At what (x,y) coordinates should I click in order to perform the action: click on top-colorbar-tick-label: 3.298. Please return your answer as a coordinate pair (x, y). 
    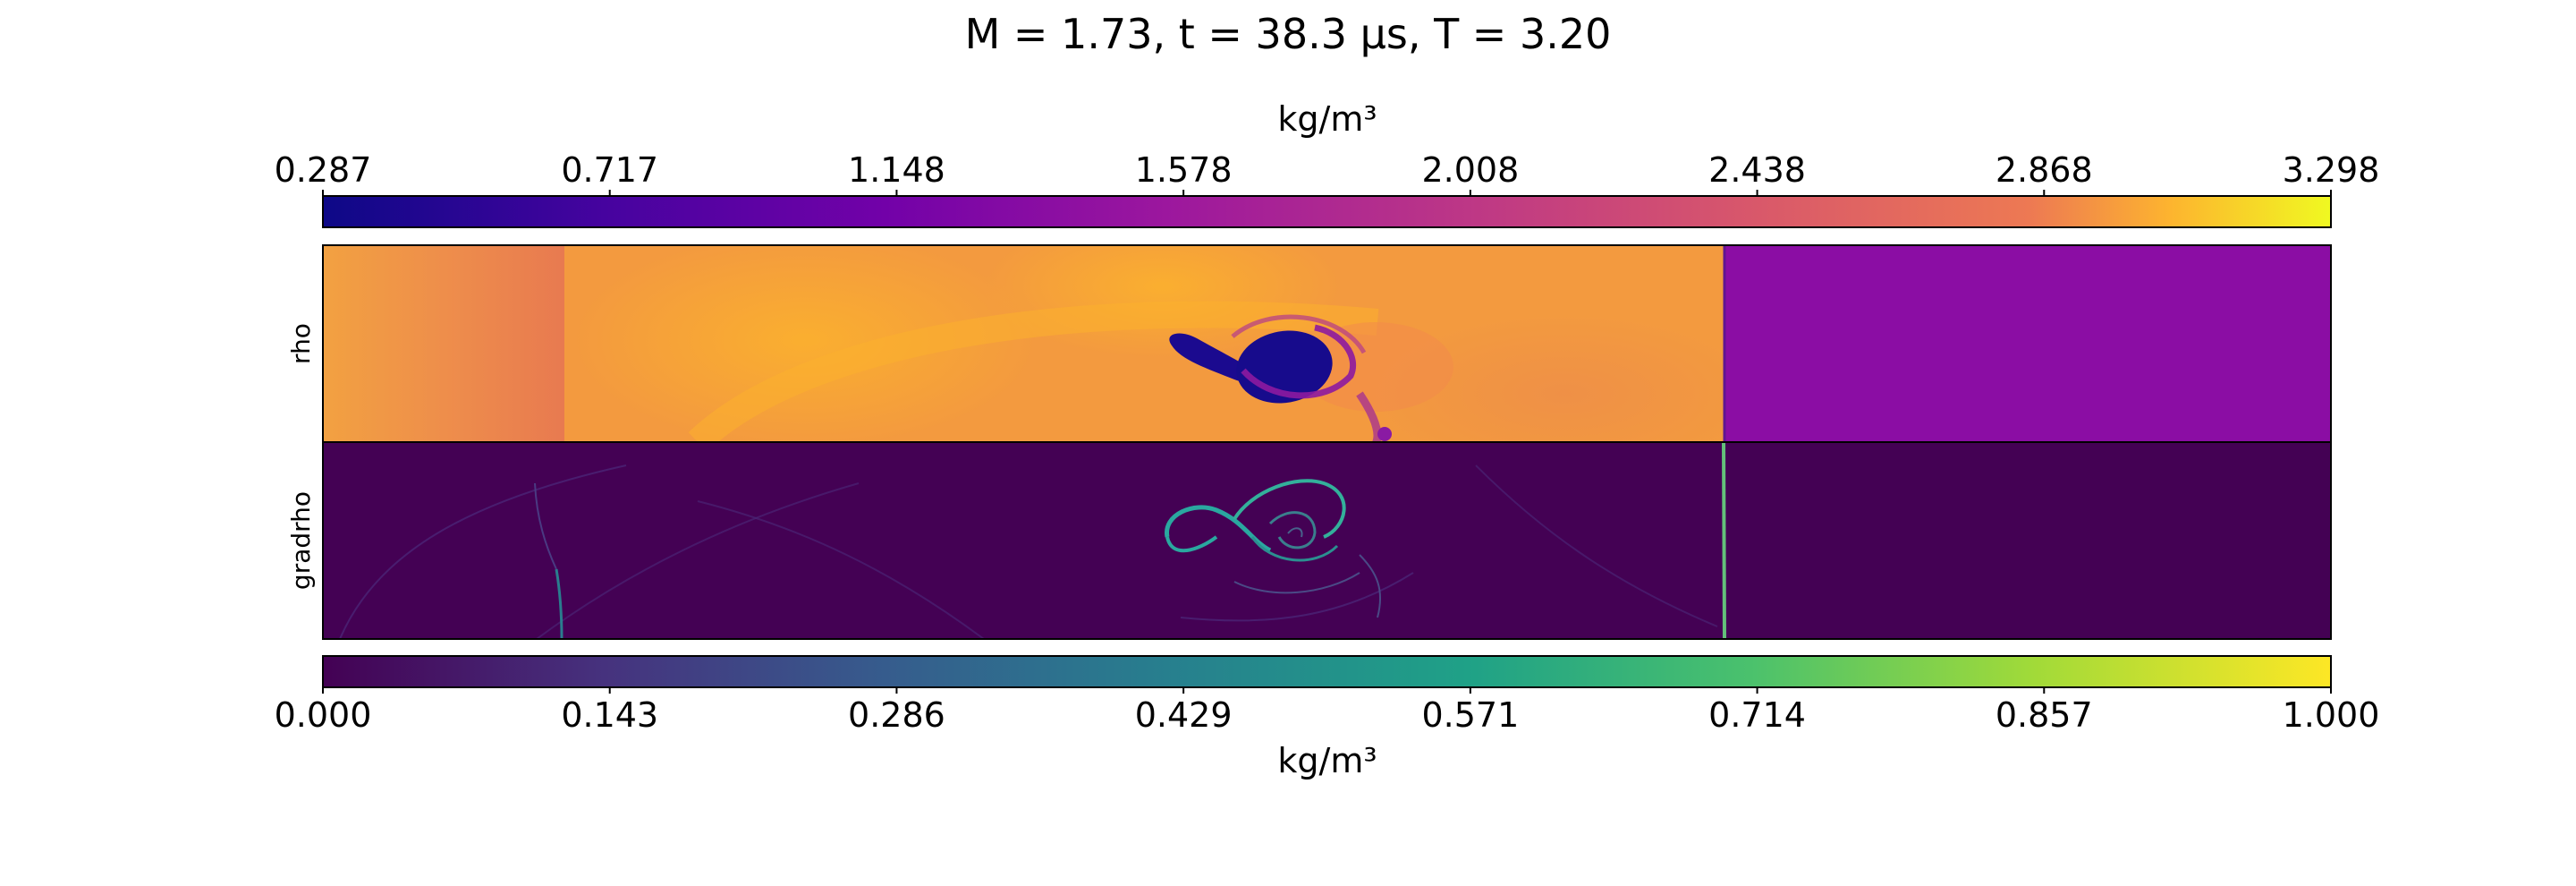
    Looking at the image, I should click on (2331, 170).